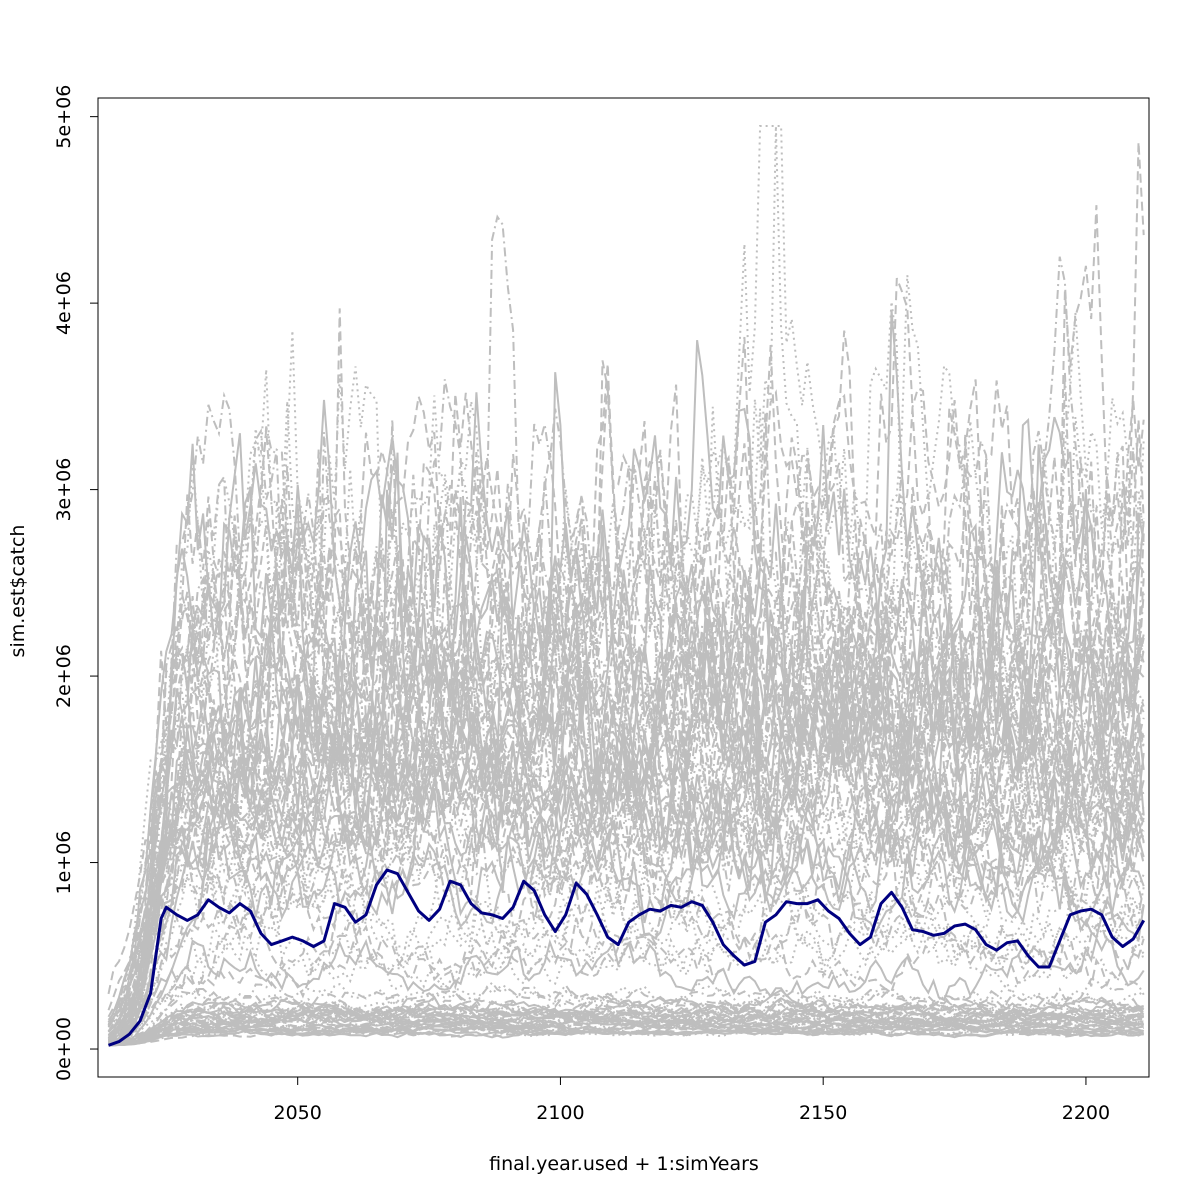 This screenshot has height=1200, width=1200. I want to click on y-axis-label: sim.est$catch, so click(18, 591).